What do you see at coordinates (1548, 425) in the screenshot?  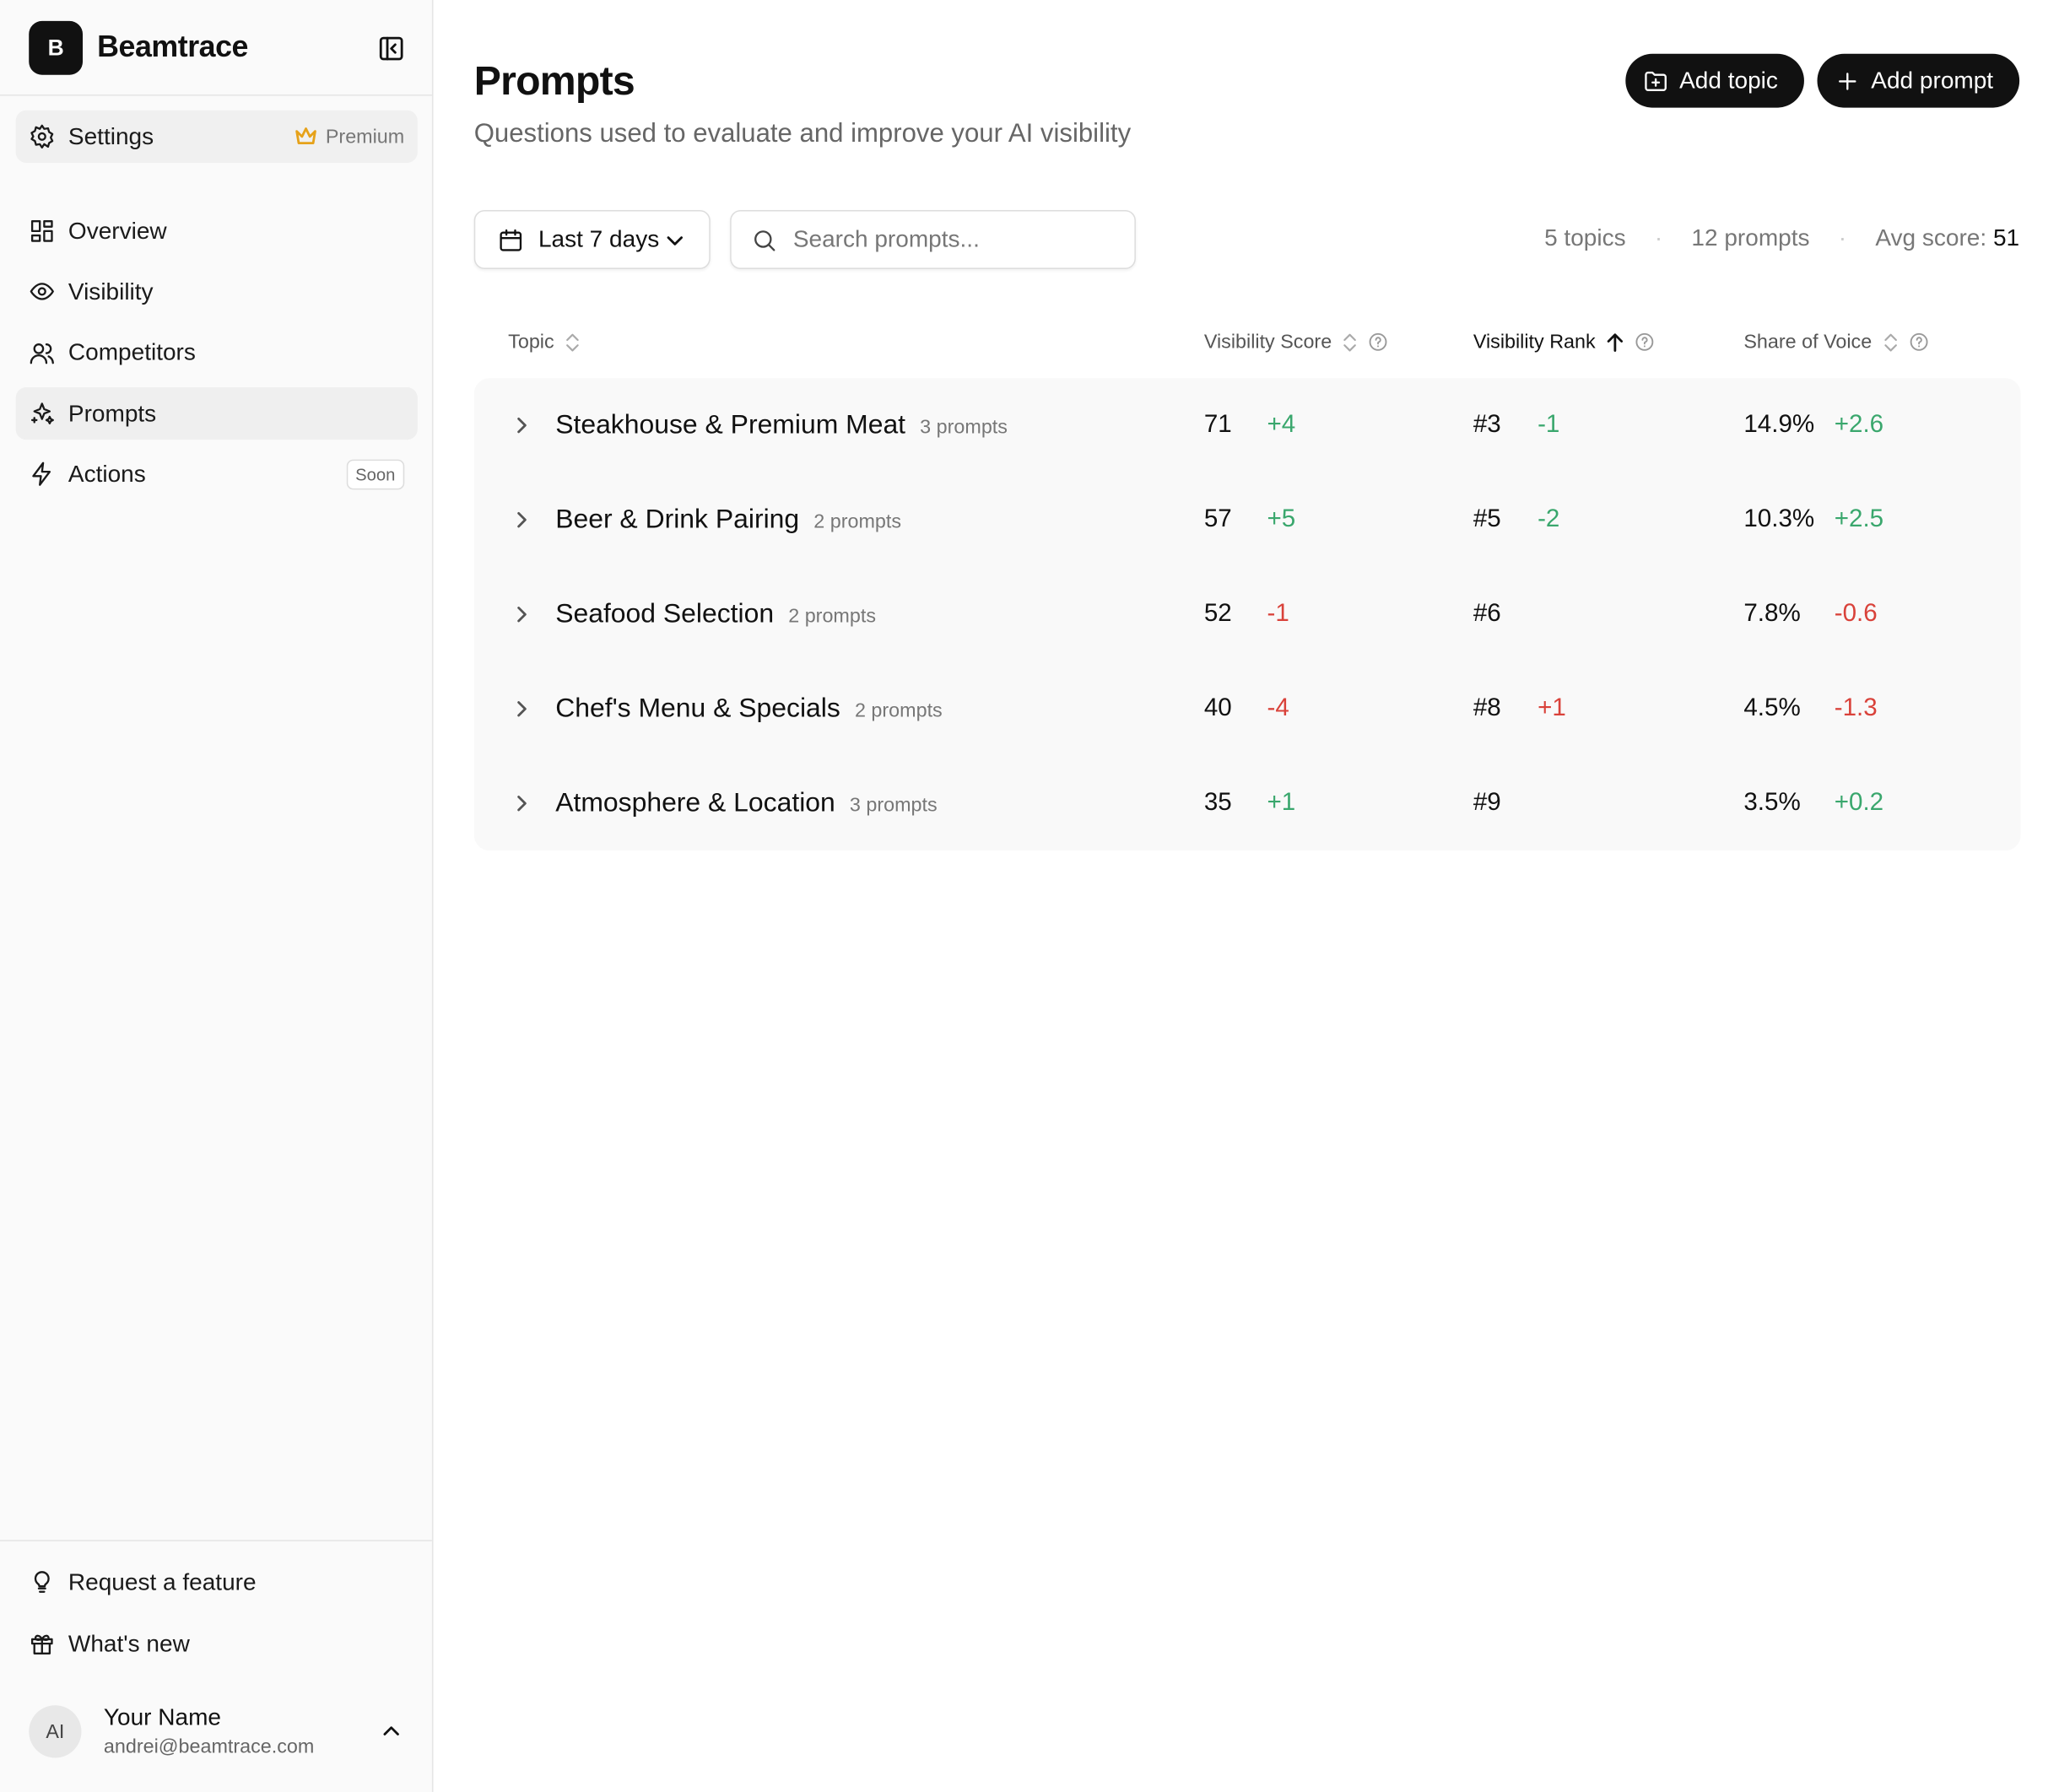 I see `rank-delta: -1` at bounding box center [1548, 425].